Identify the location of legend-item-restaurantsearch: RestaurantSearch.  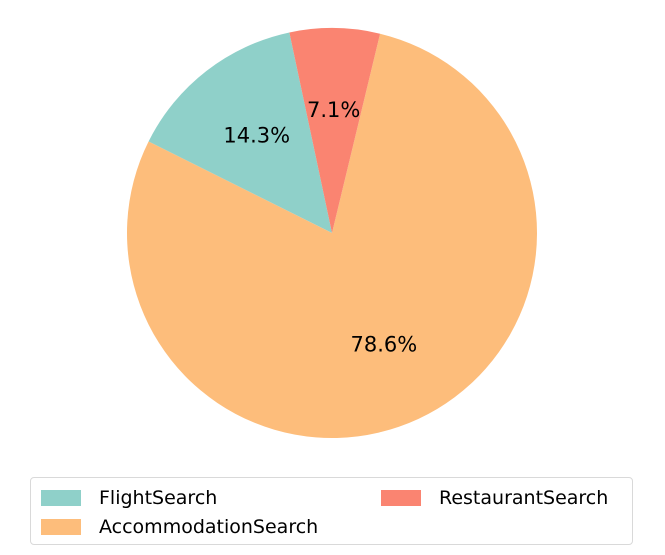
(494, 498).